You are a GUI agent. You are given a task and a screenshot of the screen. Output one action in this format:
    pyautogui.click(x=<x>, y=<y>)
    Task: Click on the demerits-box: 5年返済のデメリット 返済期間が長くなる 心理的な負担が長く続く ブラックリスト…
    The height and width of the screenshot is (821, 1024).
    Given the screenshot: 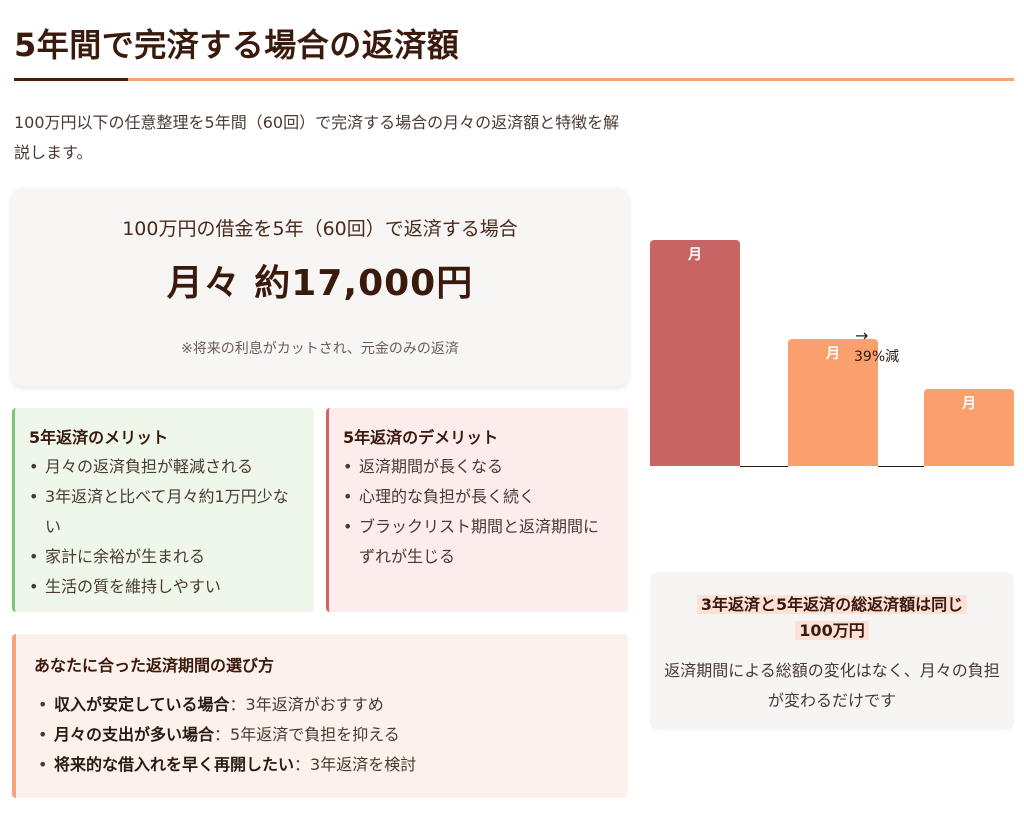 What is the action you would take?
    pyautogui.click(x=477, y=510)
    